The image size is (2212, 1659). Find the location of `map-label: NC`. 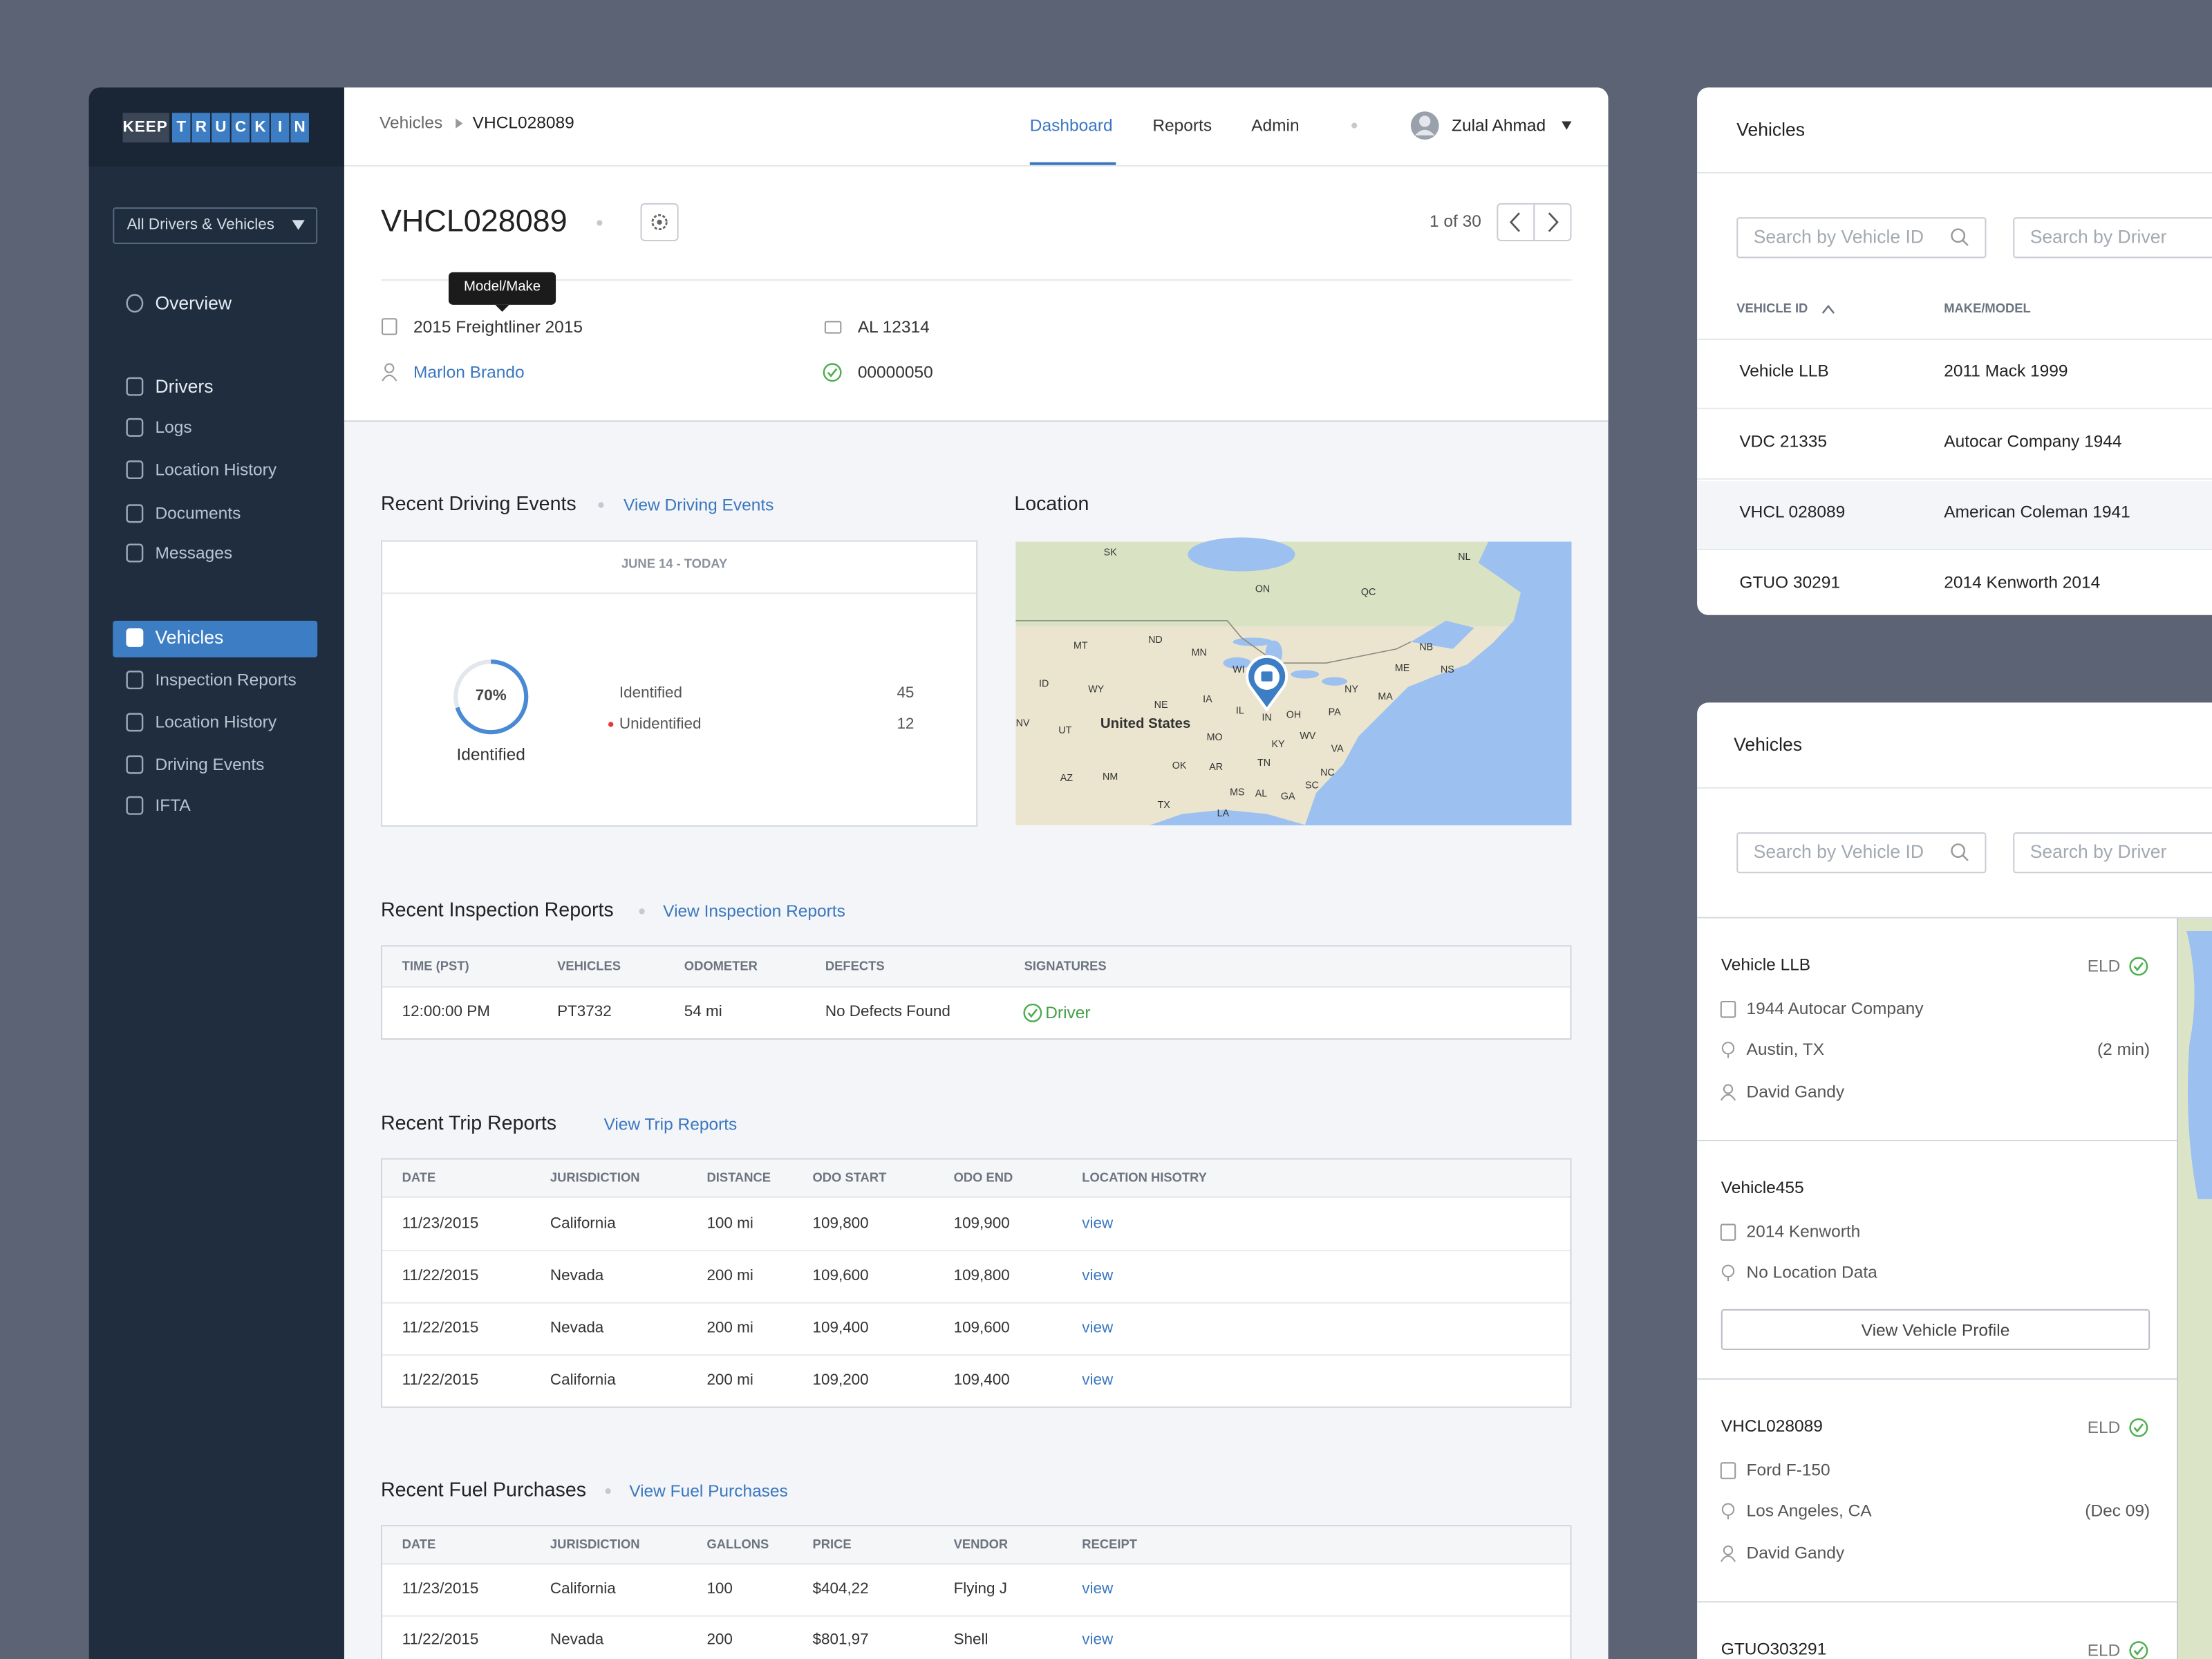

map-label: NC is located at coordinates (1327, 773).